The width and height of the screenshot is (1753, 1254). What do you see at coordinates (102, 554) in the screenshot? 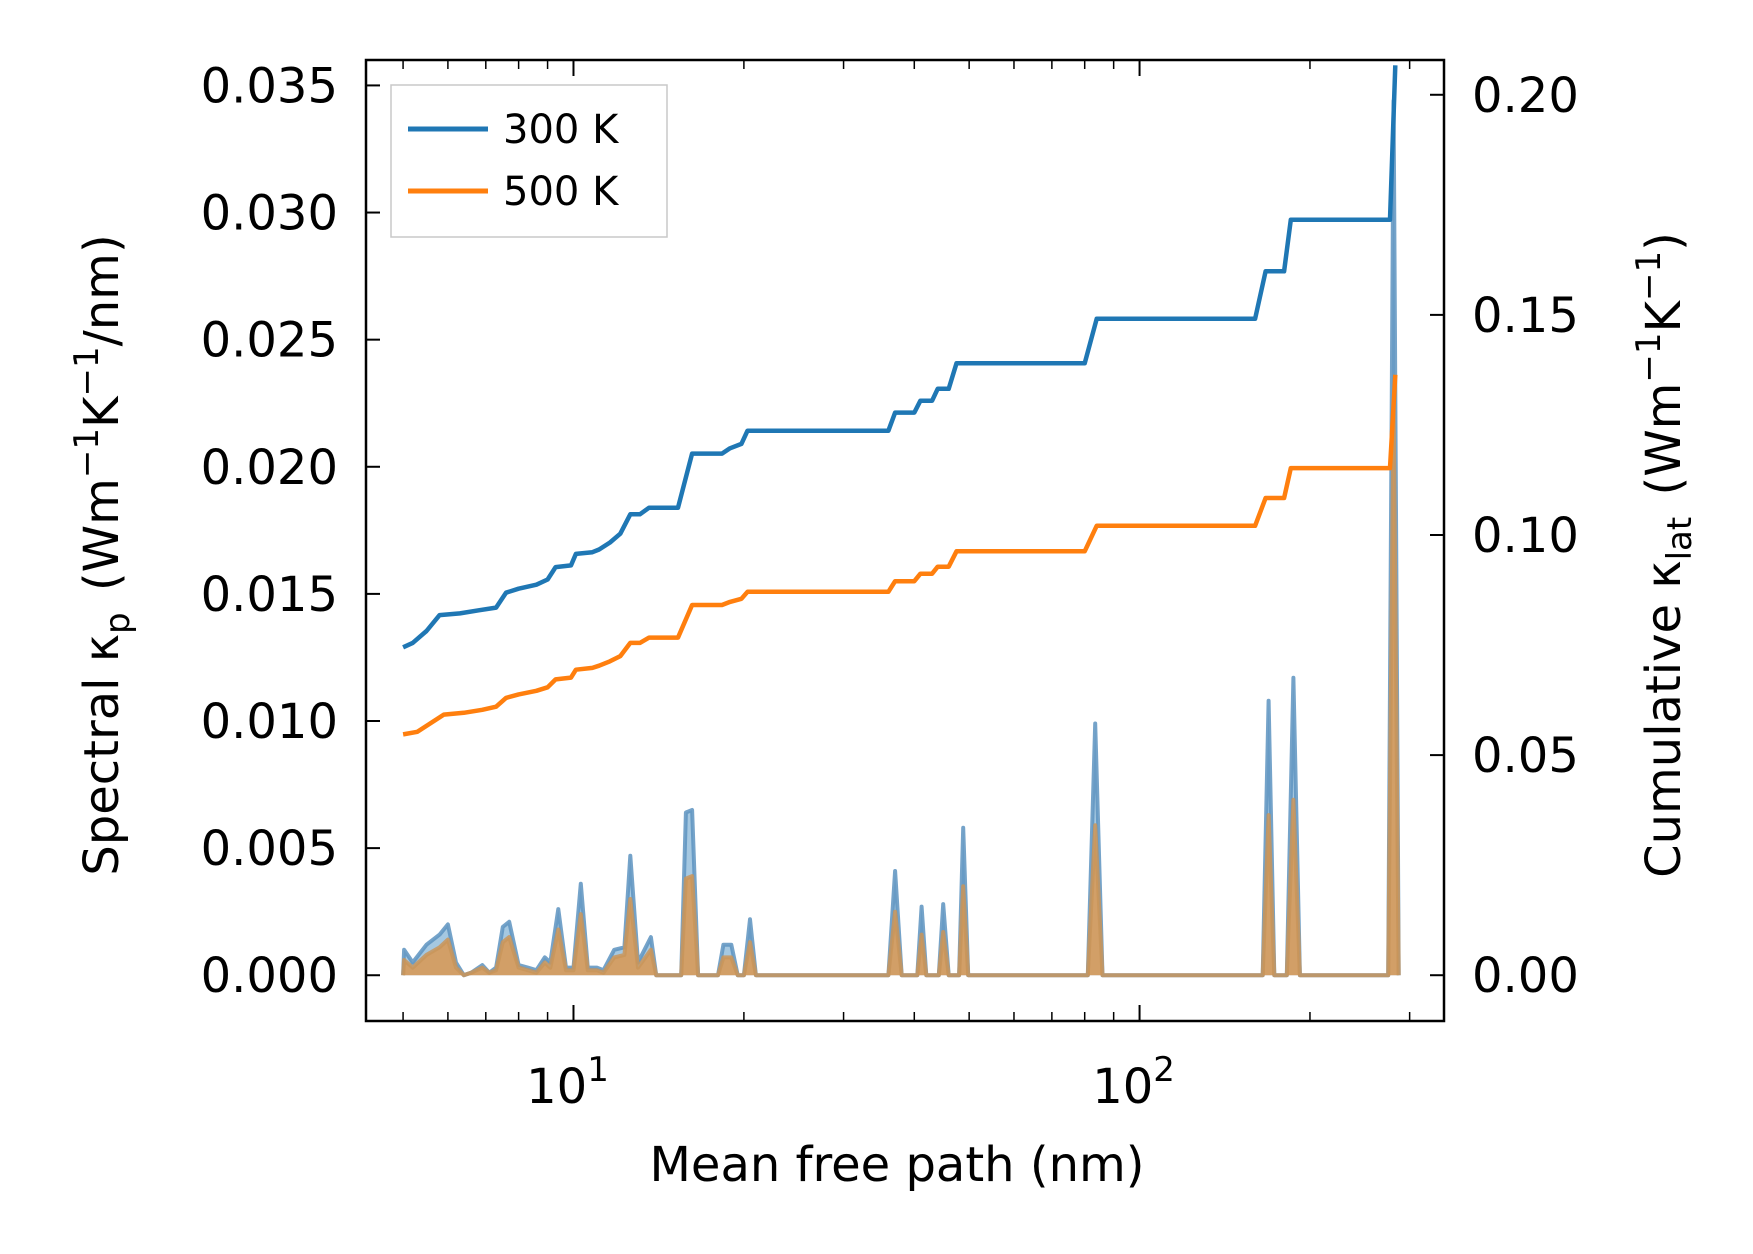
I see `y-axis-left-label: Spectral κp (Wm−1K−1/nm)` at bounding box center [102, 554].